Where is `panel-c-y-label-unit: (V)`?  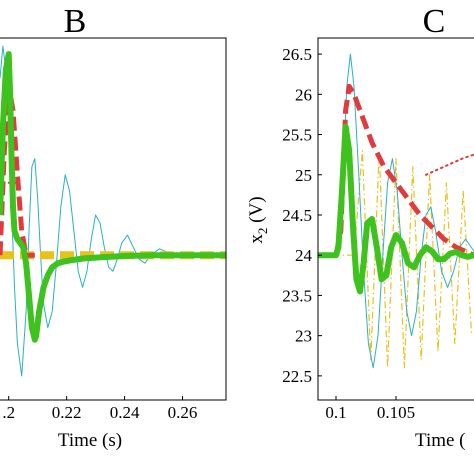
panel-c-y-label-unit: (V) is located at coordinates (256, 211).